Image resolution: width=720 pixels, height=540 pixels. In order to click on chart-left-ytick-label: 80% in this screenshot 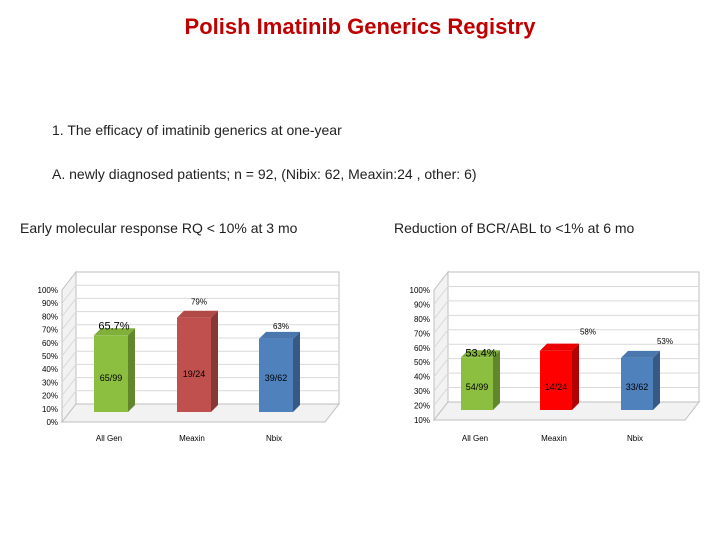, I will do `click(50, 316)`.